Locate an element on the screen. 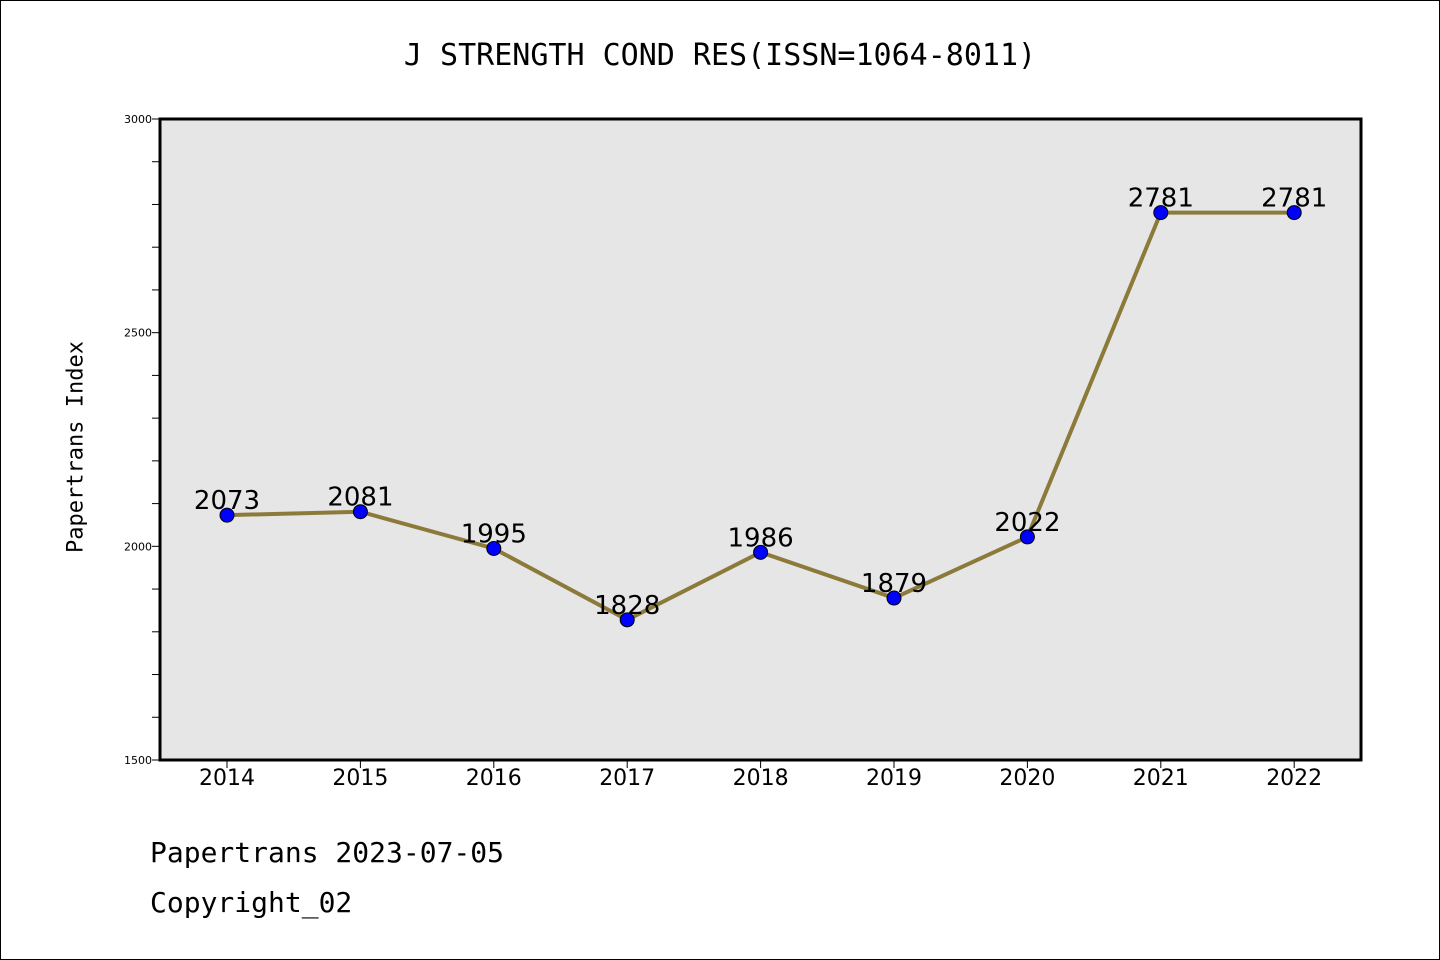 The height and width of the screenshot is (960, 1440). y-tick-label: 2000 is located at coordinates (138, 546).